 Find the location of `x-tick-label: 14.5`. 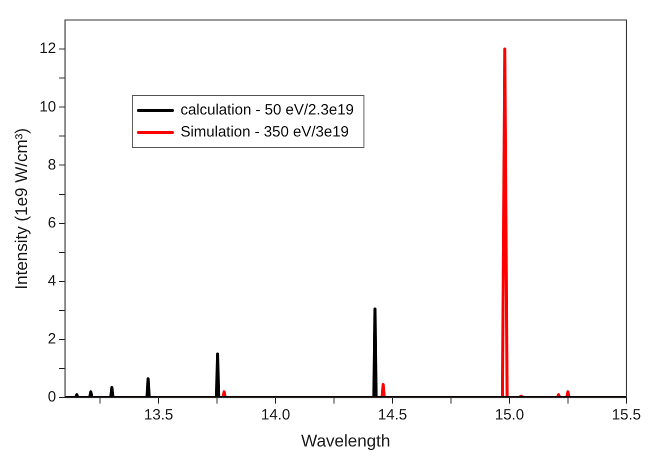

x-tick-label: 14.5 is located at coordinates (393, 415).